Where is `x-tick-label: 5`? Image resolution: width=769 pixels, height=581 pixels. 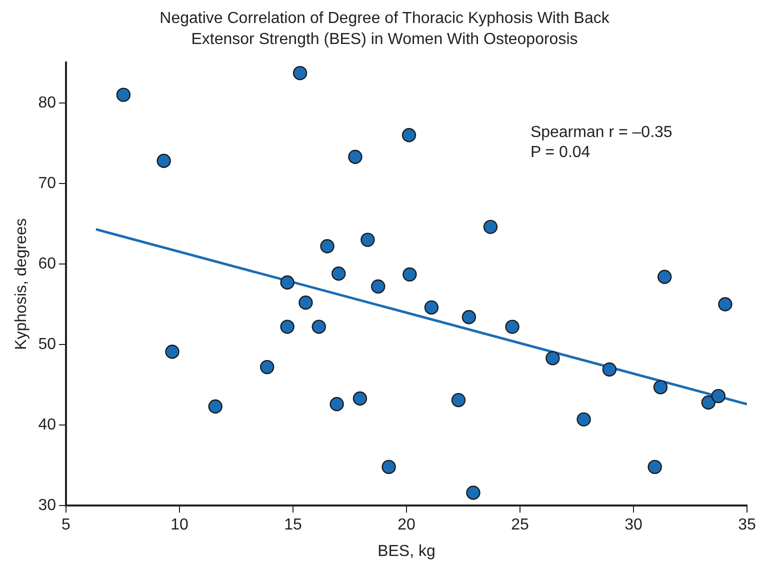 x-tick-label: 5 is located at coordinates (66, 525).